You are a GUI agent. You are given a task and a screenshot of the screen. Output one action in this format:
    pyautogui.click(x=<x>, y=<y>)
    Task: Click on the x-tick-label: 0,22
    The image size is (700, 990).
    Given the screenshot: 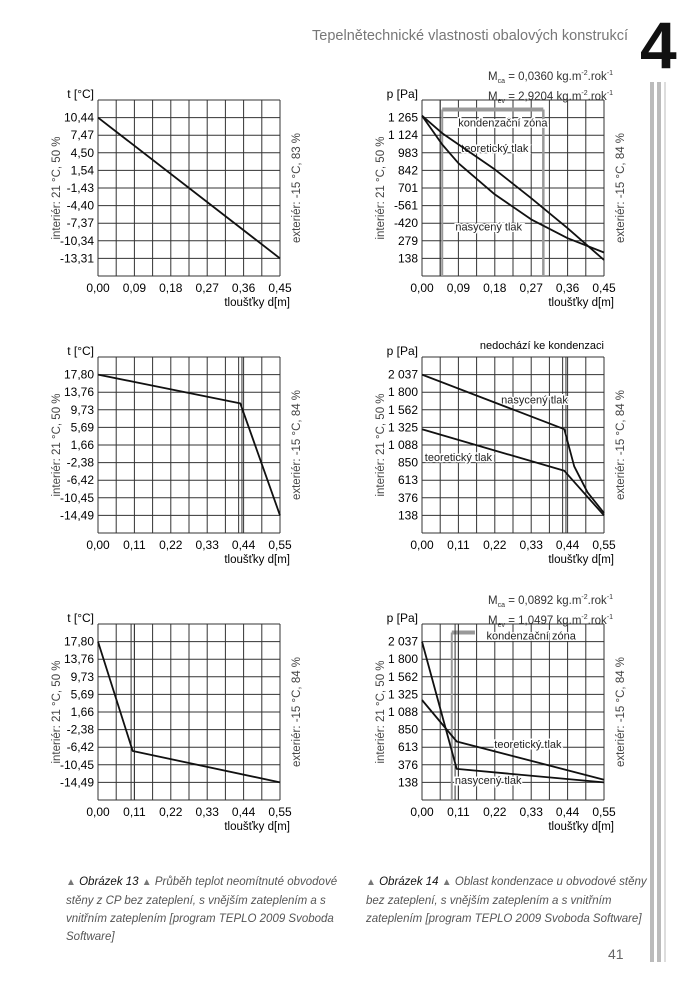 What is the action you would take?
    pyautogui.click(x=495, y=545)
    